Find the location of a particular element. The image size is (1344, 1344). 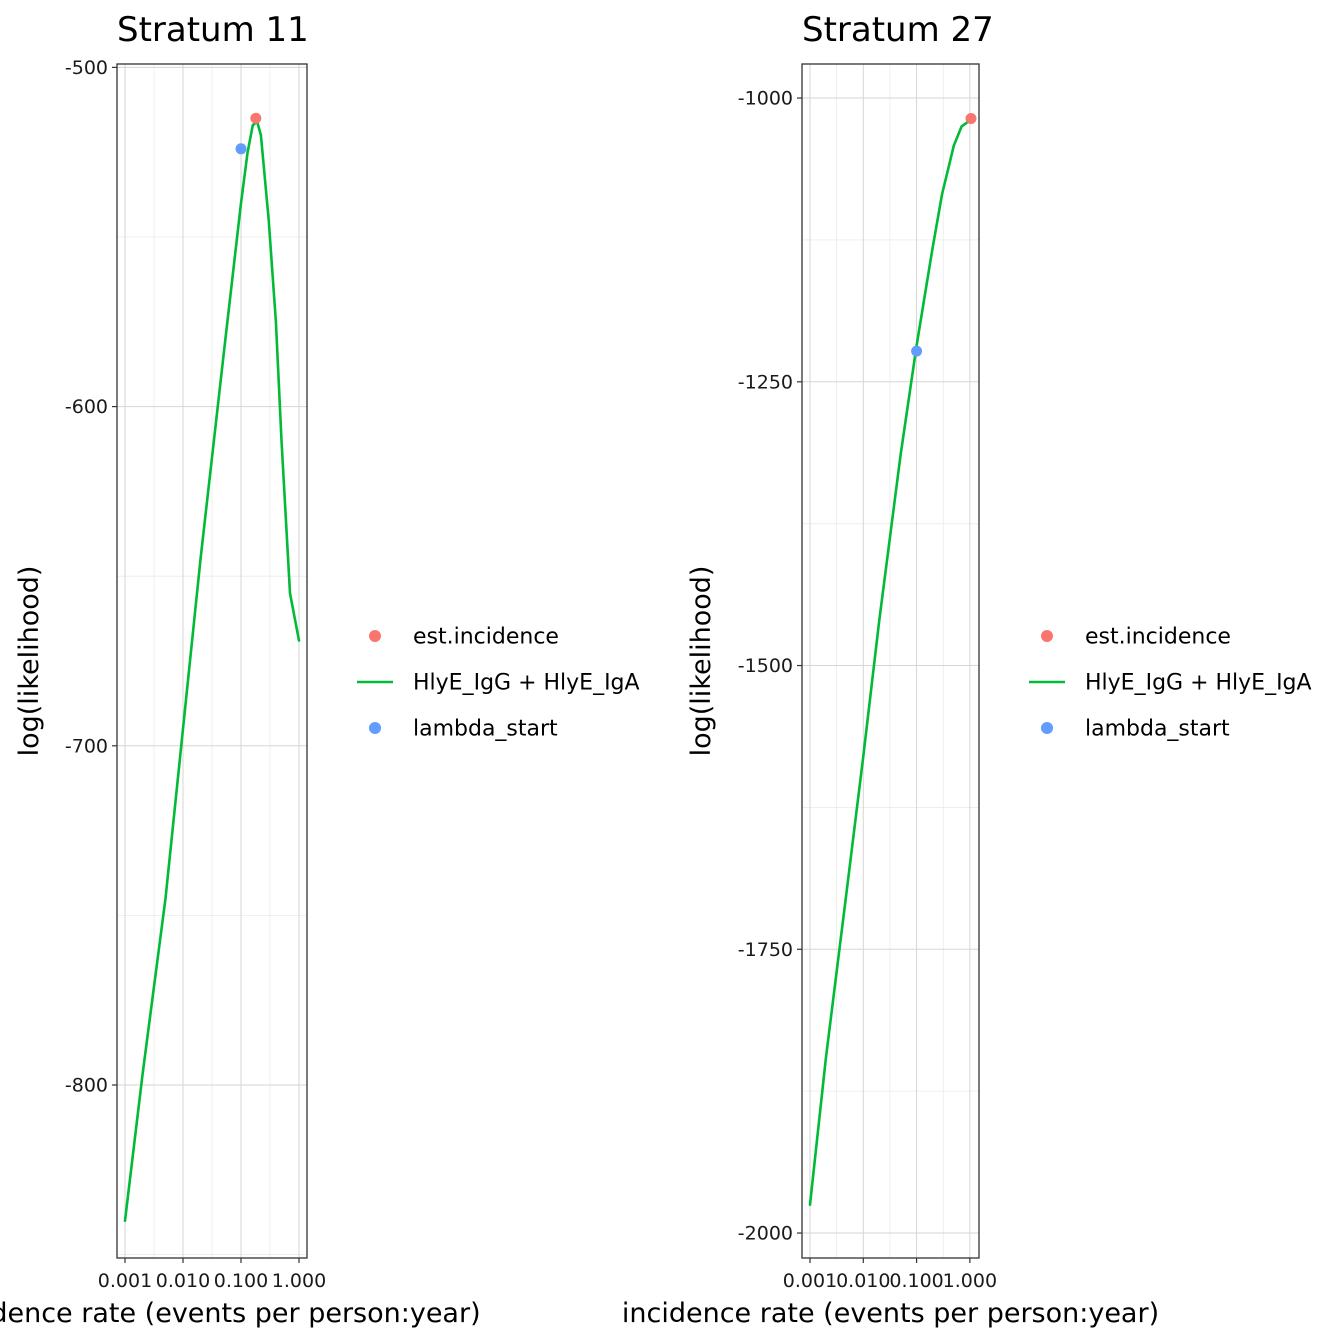

y-tick-label: -800 is located at coordinates (86, 1086).